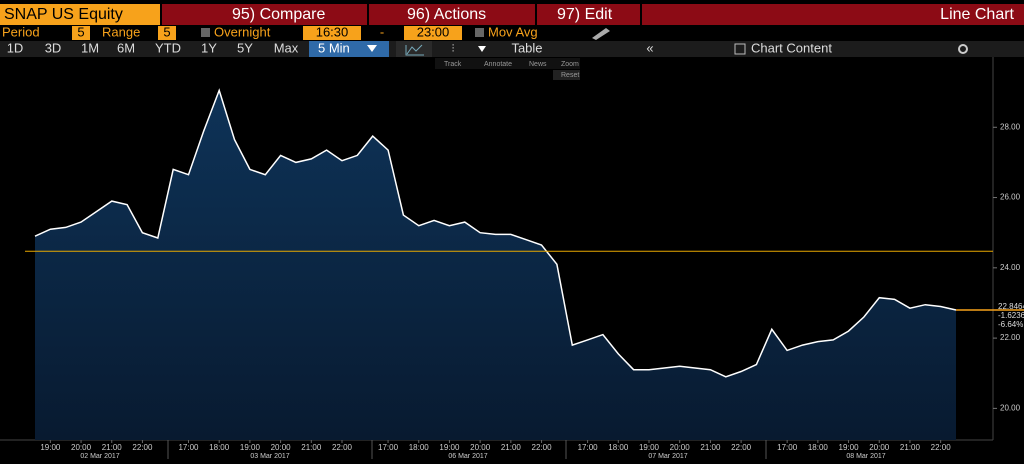  I want to click on view-label: Line Chart, so click(977, 14).